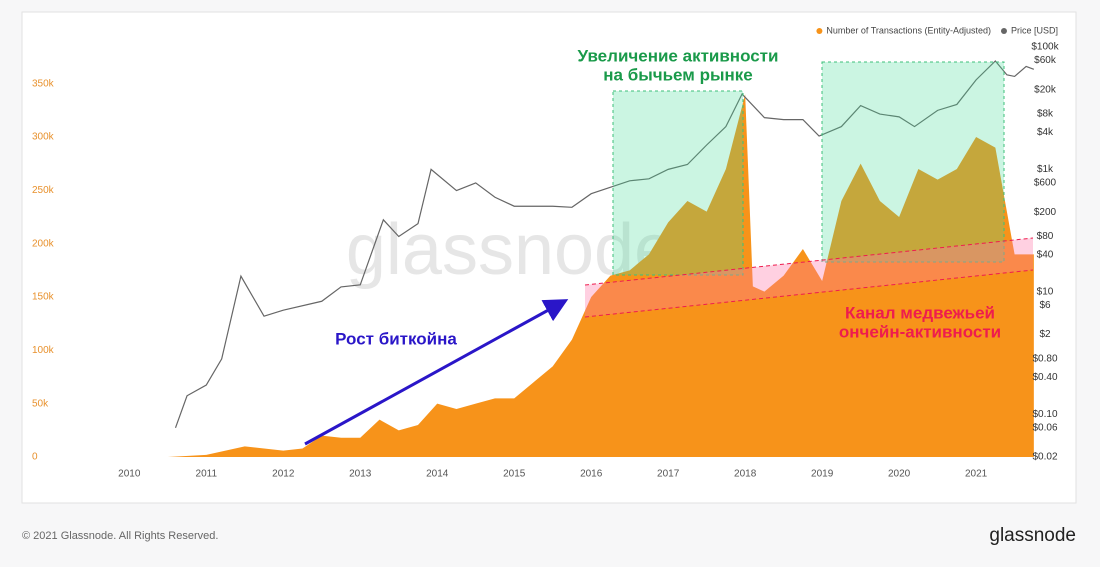 The width and height of the screenshot is (1100, 567). What do you see at coordinates (668, 474) in the screenshot?
I see `x-tick-label: 2017` at bounding box center [668, 474].